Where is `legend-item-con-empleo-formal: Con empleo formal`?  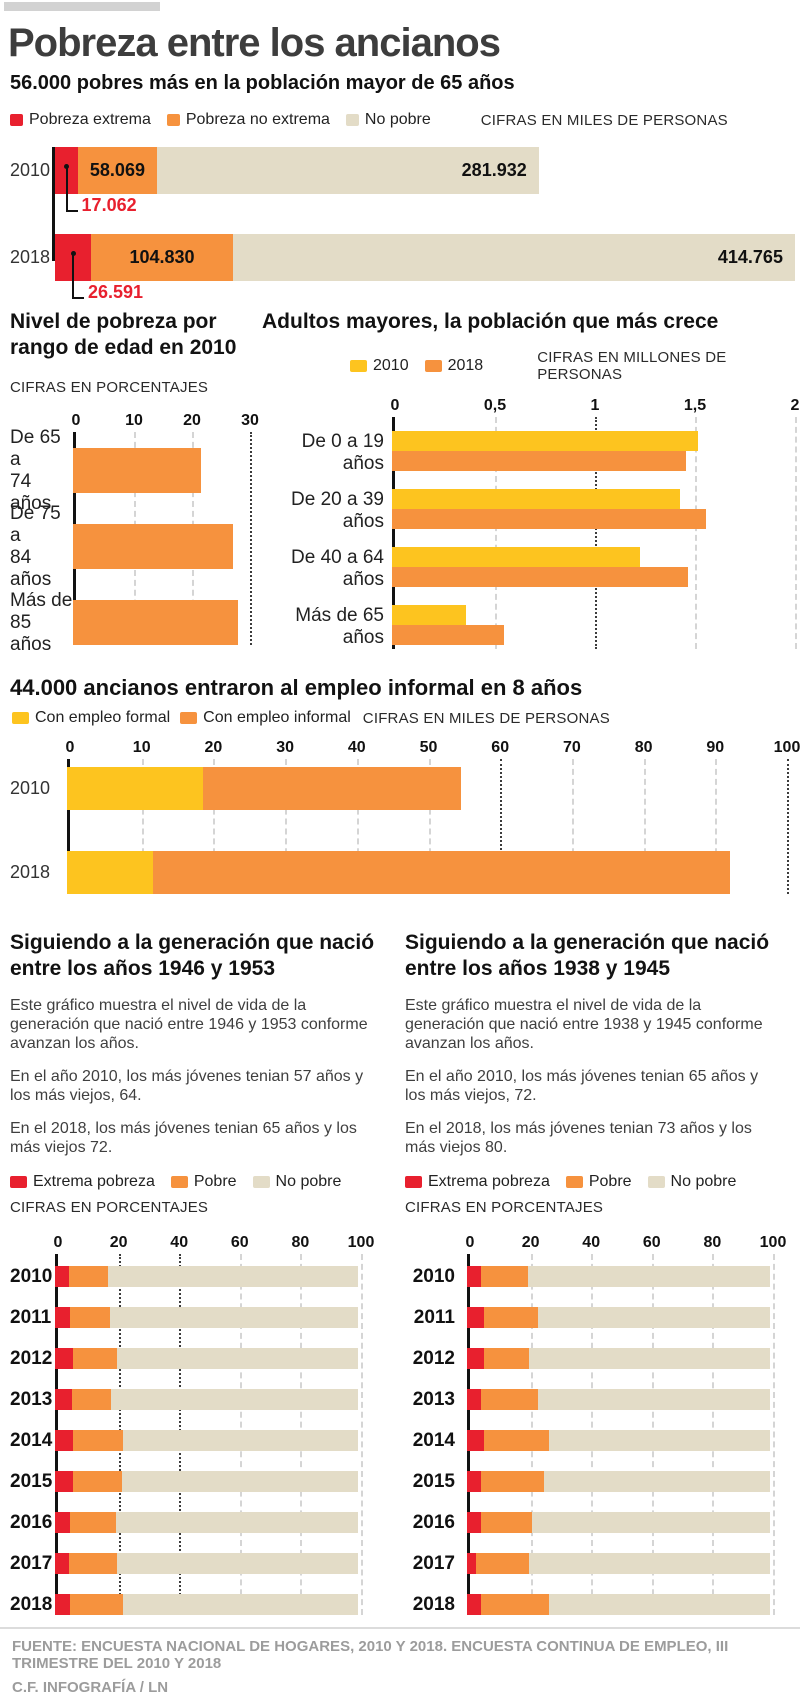
legend-item-con-empleo-formal: Con empleo formal is located at coordinates (91, 718).